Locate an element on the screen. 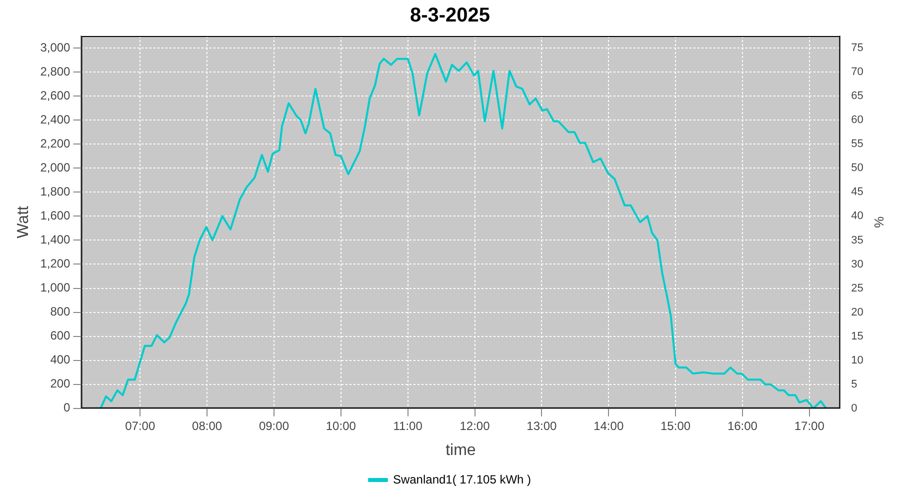 The image size is (900, 500). y2-tick-label: 55 is located at coordinates (857, 144).